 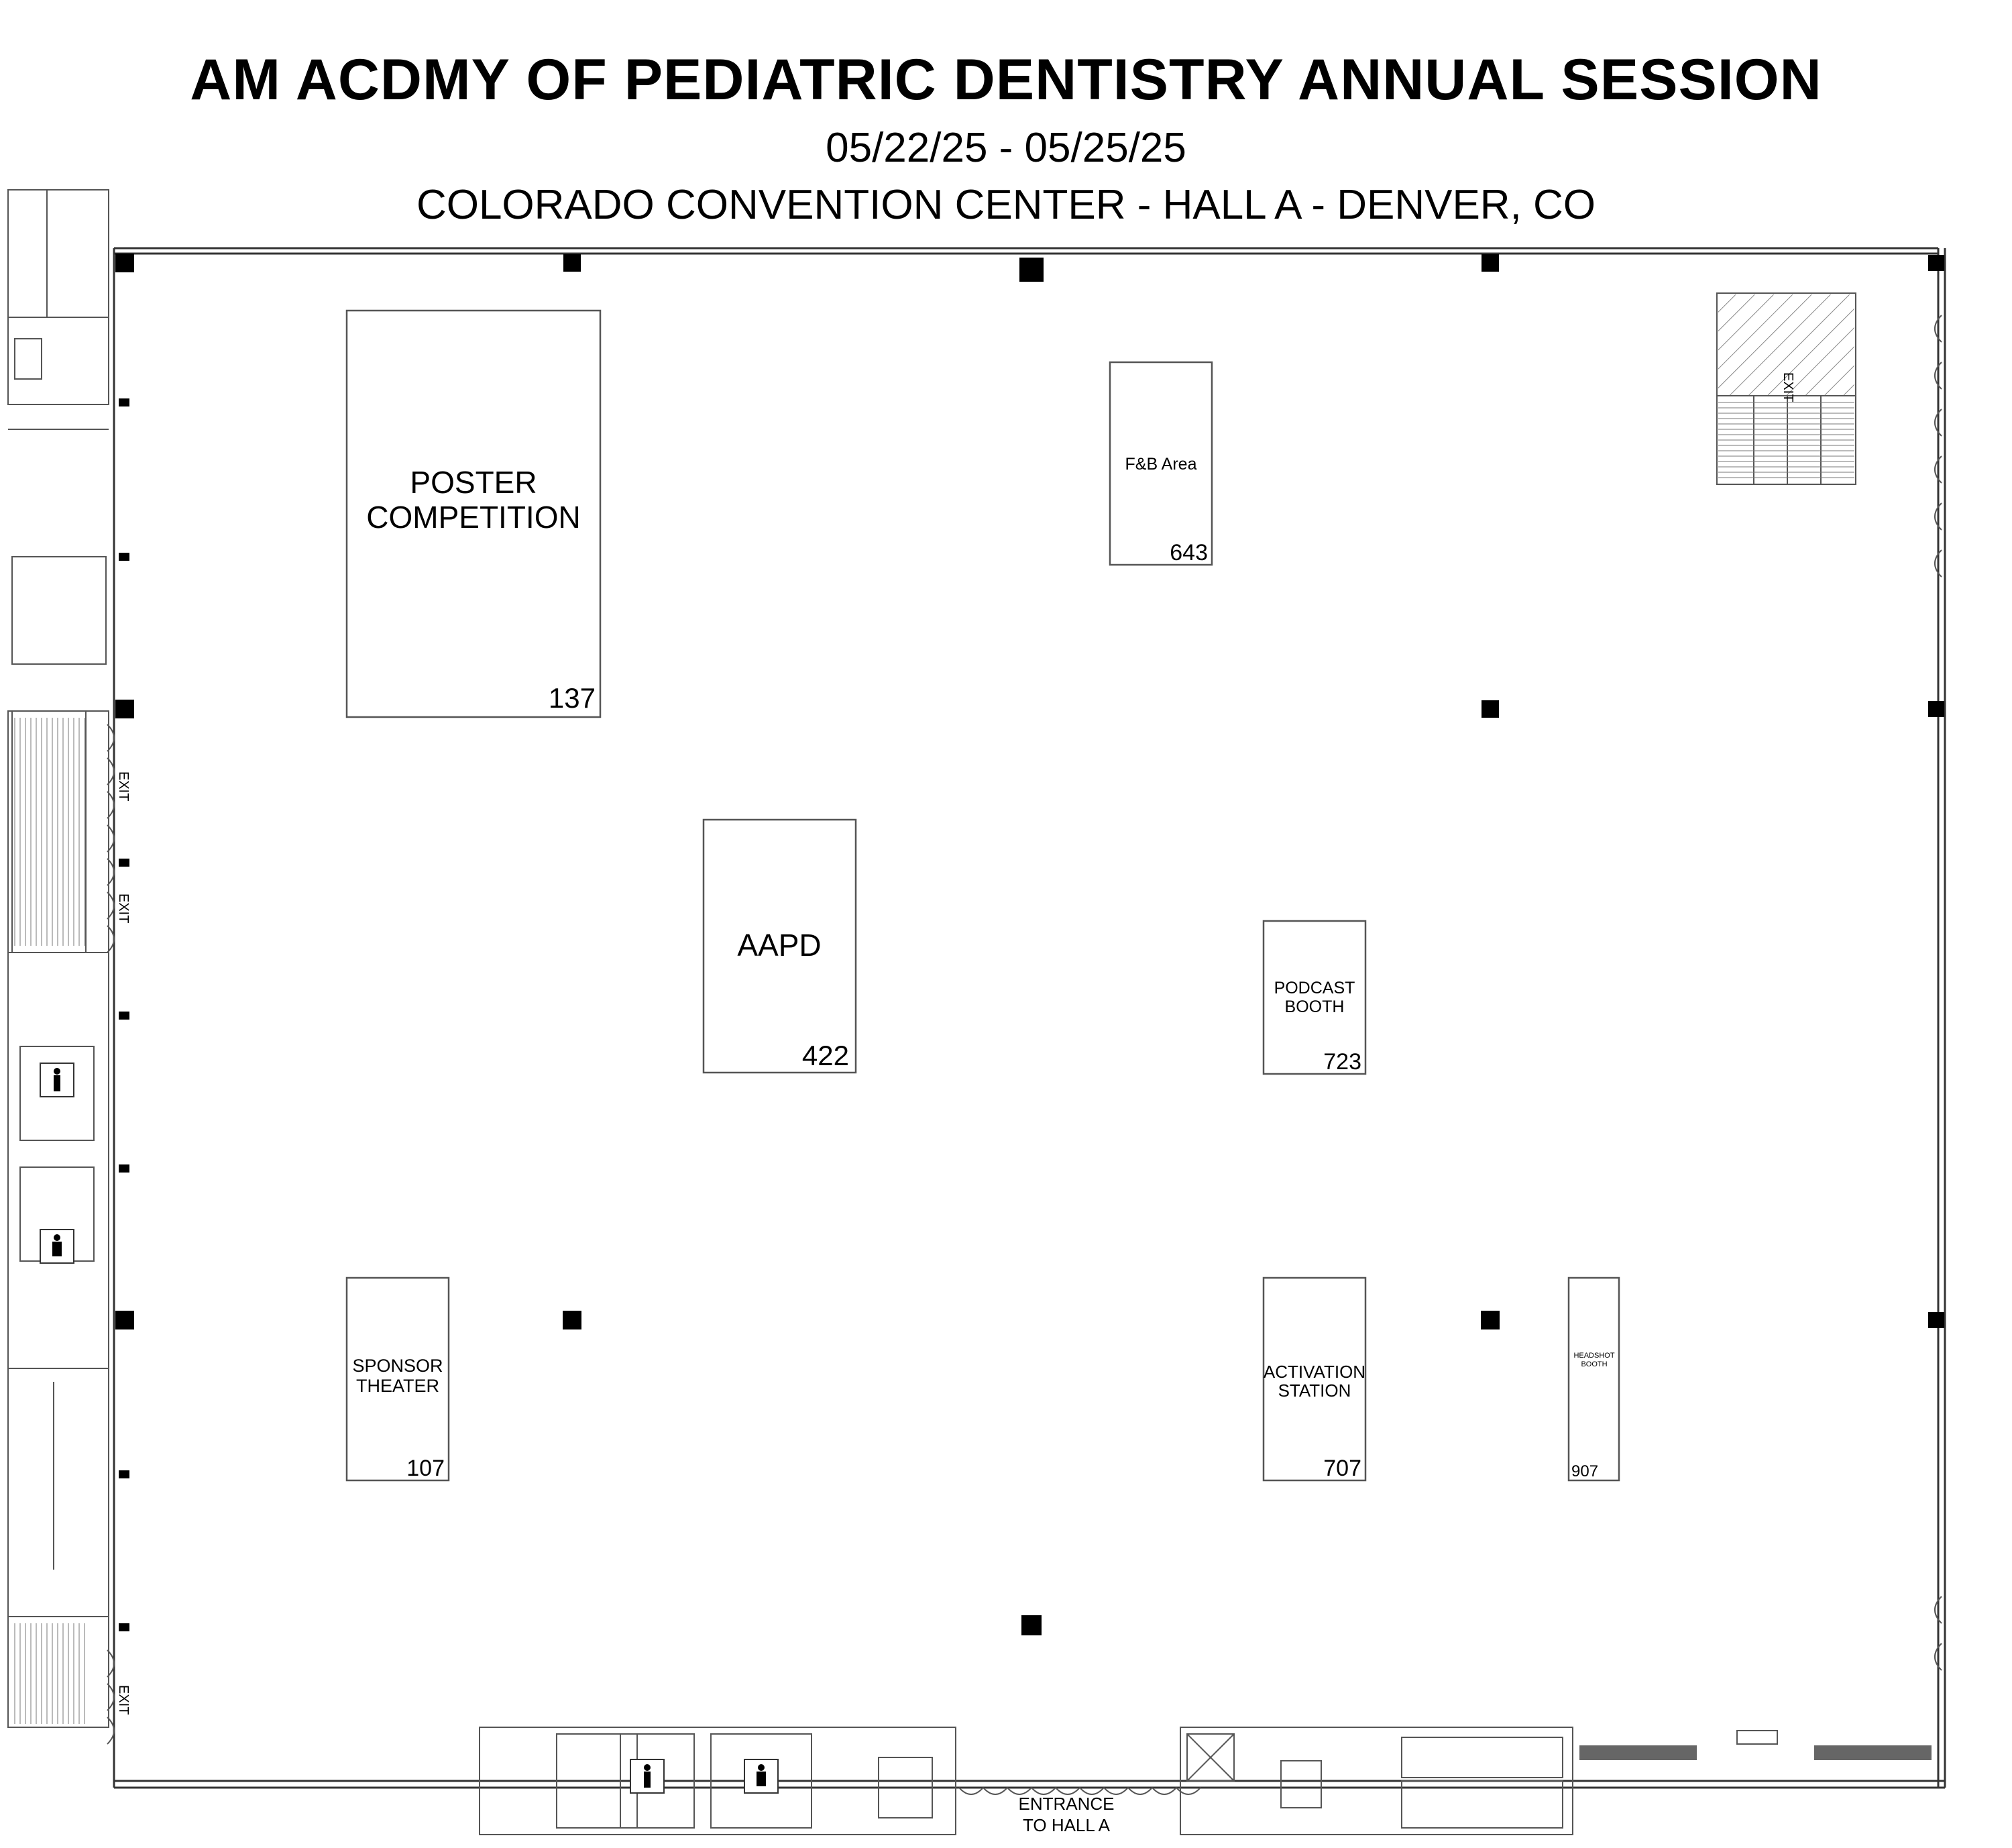 What do you see at coordinates (123, 908) in the screenshot?
I see `exit-label-west-2: EXIT` at bounding box center [123, 908].